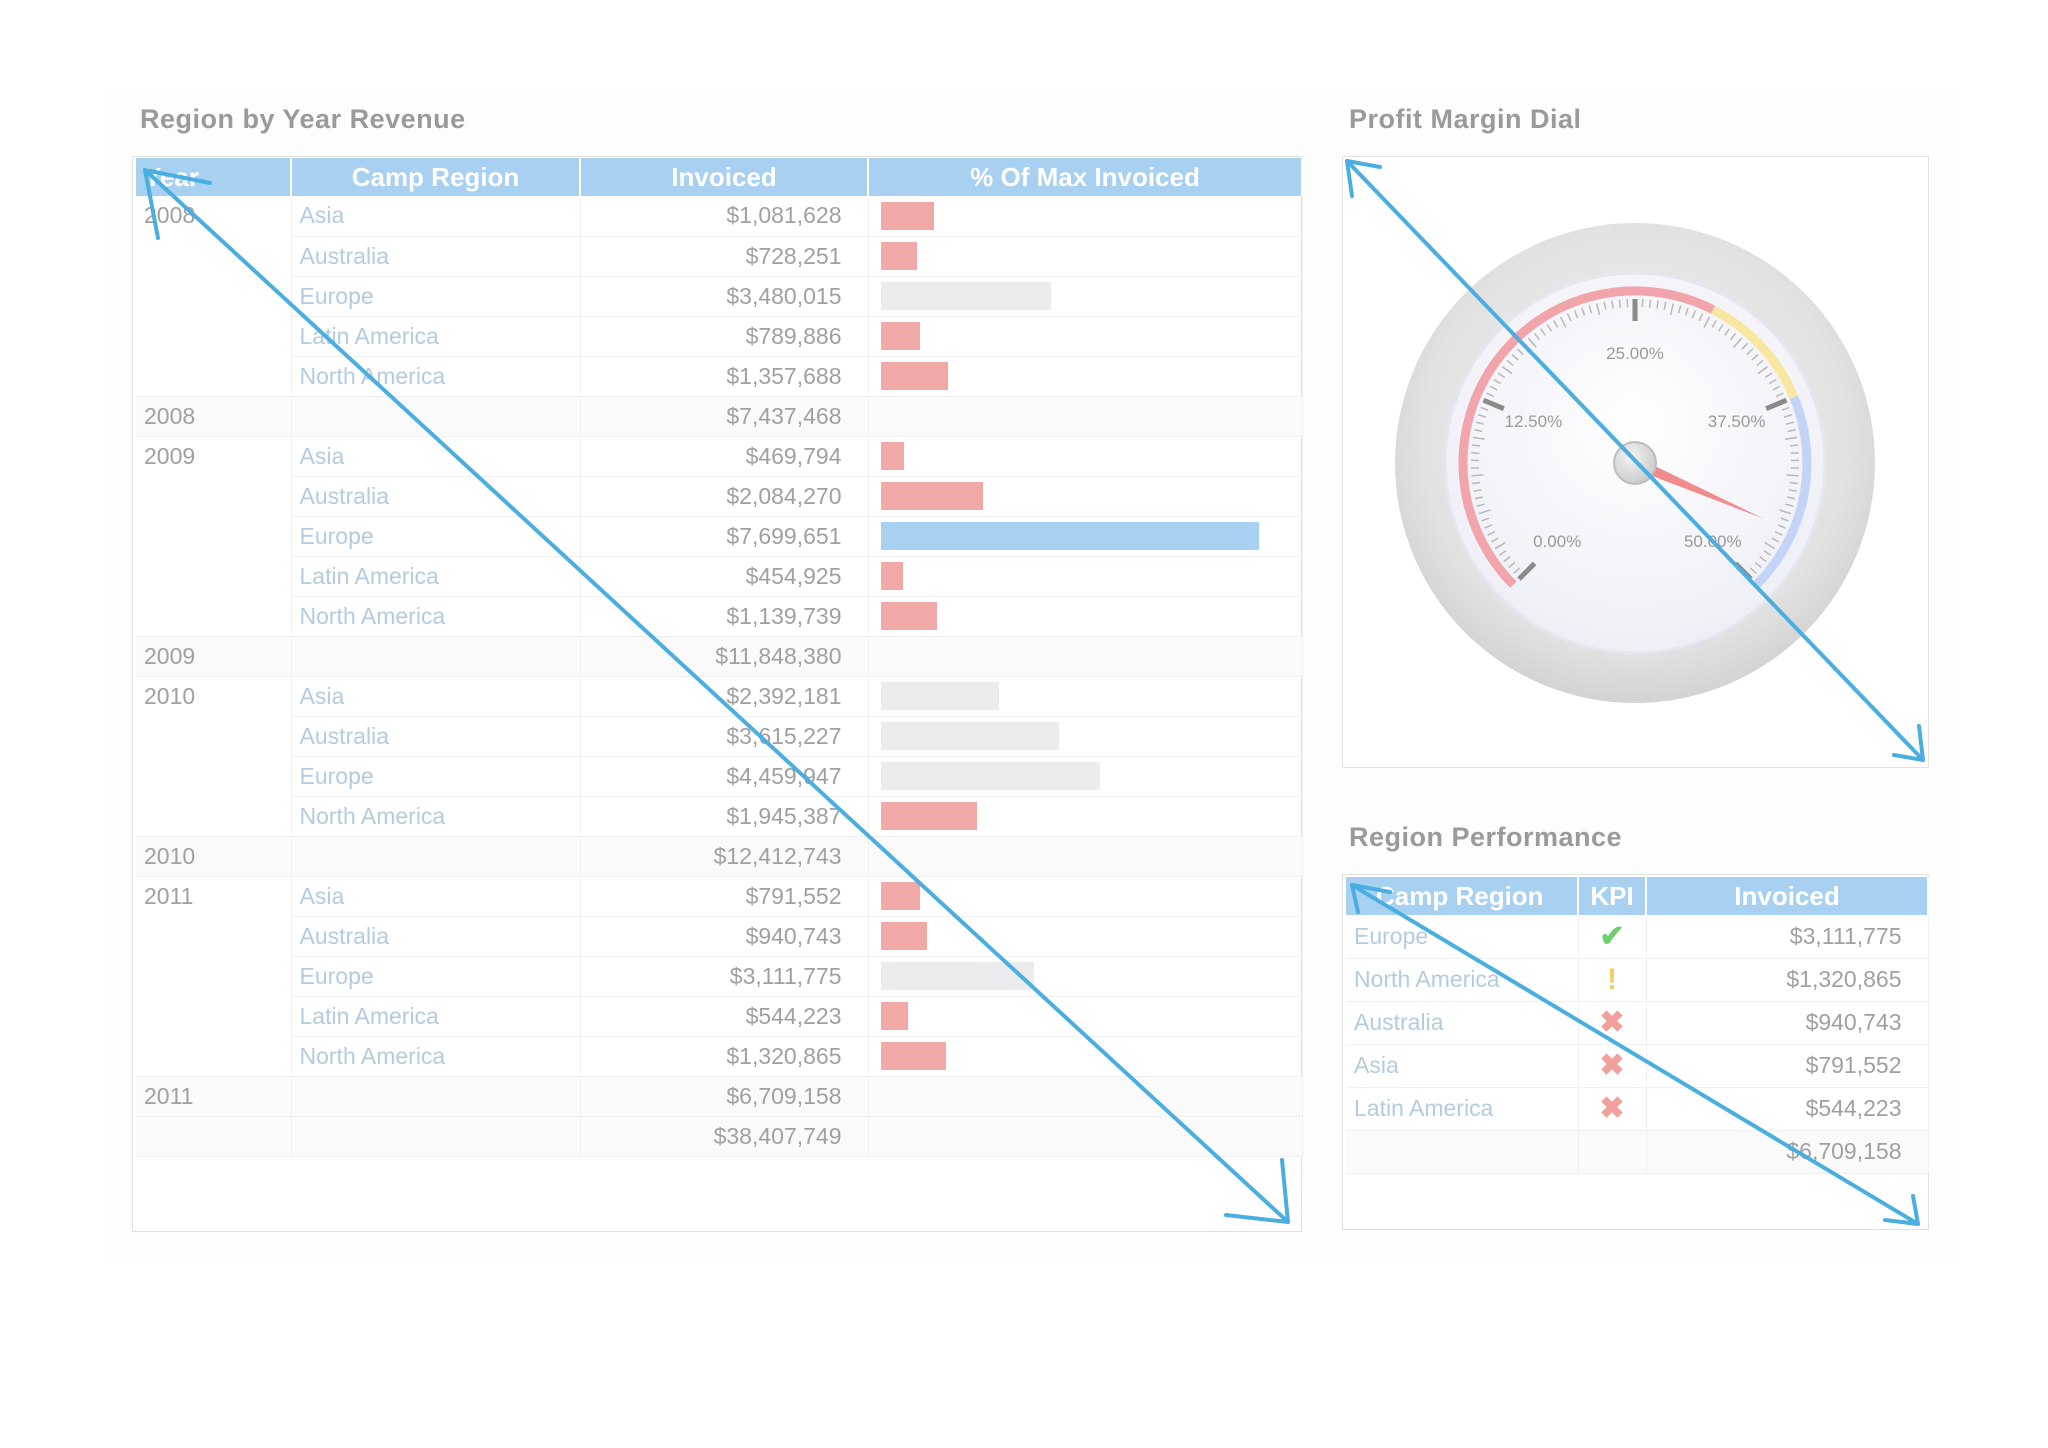 Image resolution: width=2048 pixels, height=1448 pixels. Describe the element at coordinates (214, 177) in the screenshot. I see `column-header-year: Year` at that location.